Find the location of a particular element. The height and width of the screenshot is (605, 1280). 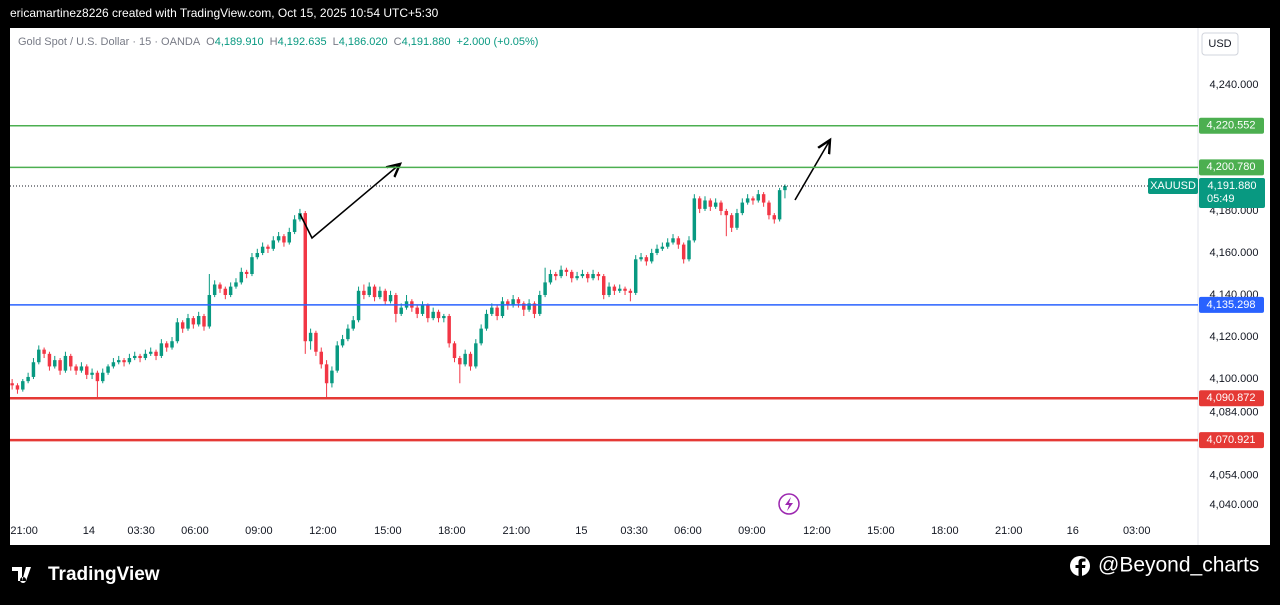

currency-button is located at coordinates (1220, 44).